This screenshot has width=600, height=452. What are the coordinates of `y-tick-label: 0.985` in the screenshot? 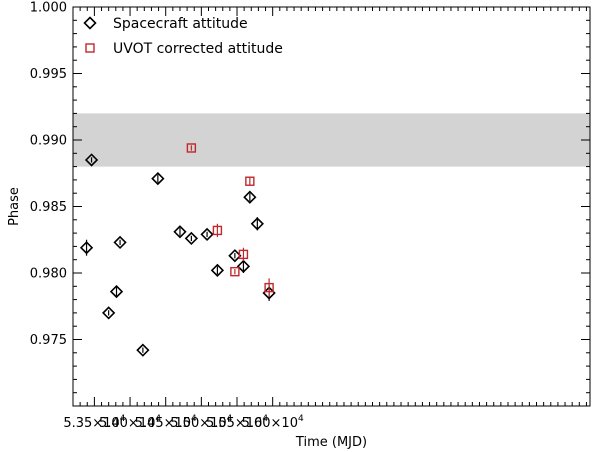 It's located at (48, 207).